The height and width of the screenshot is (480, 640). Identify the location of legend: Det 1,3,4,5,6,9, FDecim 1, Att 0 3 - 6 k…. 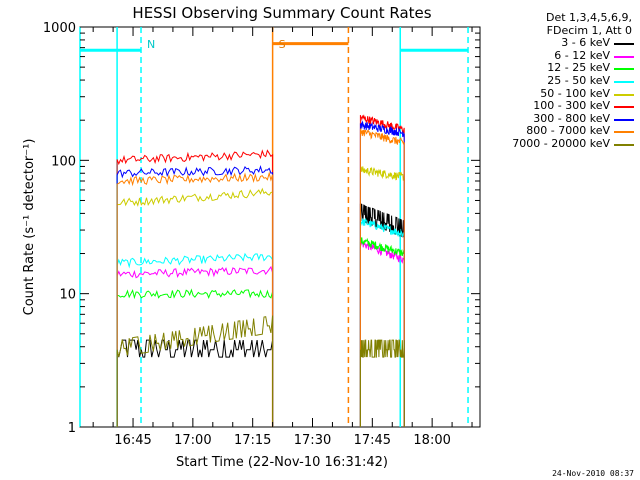
(557, 81).